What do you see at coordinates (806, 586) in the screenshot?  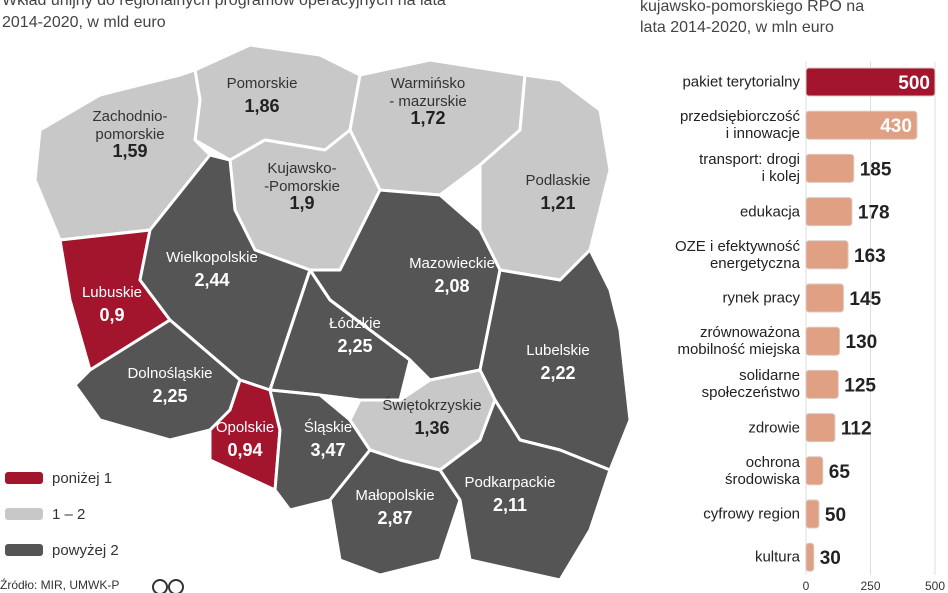 I see `x-tick-label: 0` at bounding box center [806, 586].